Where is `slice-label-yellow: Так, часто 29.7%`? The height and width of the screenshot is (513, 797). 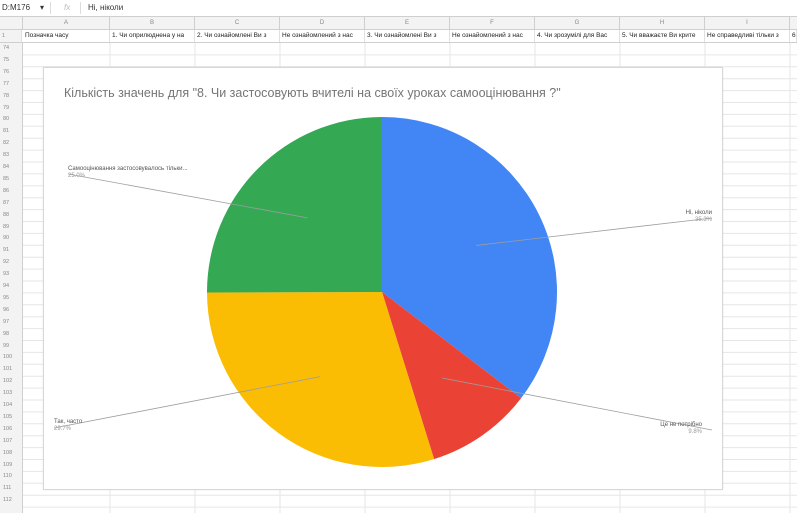 slice-label-yellow: Так, часто 29.7% is located at coordinates (68, 426).